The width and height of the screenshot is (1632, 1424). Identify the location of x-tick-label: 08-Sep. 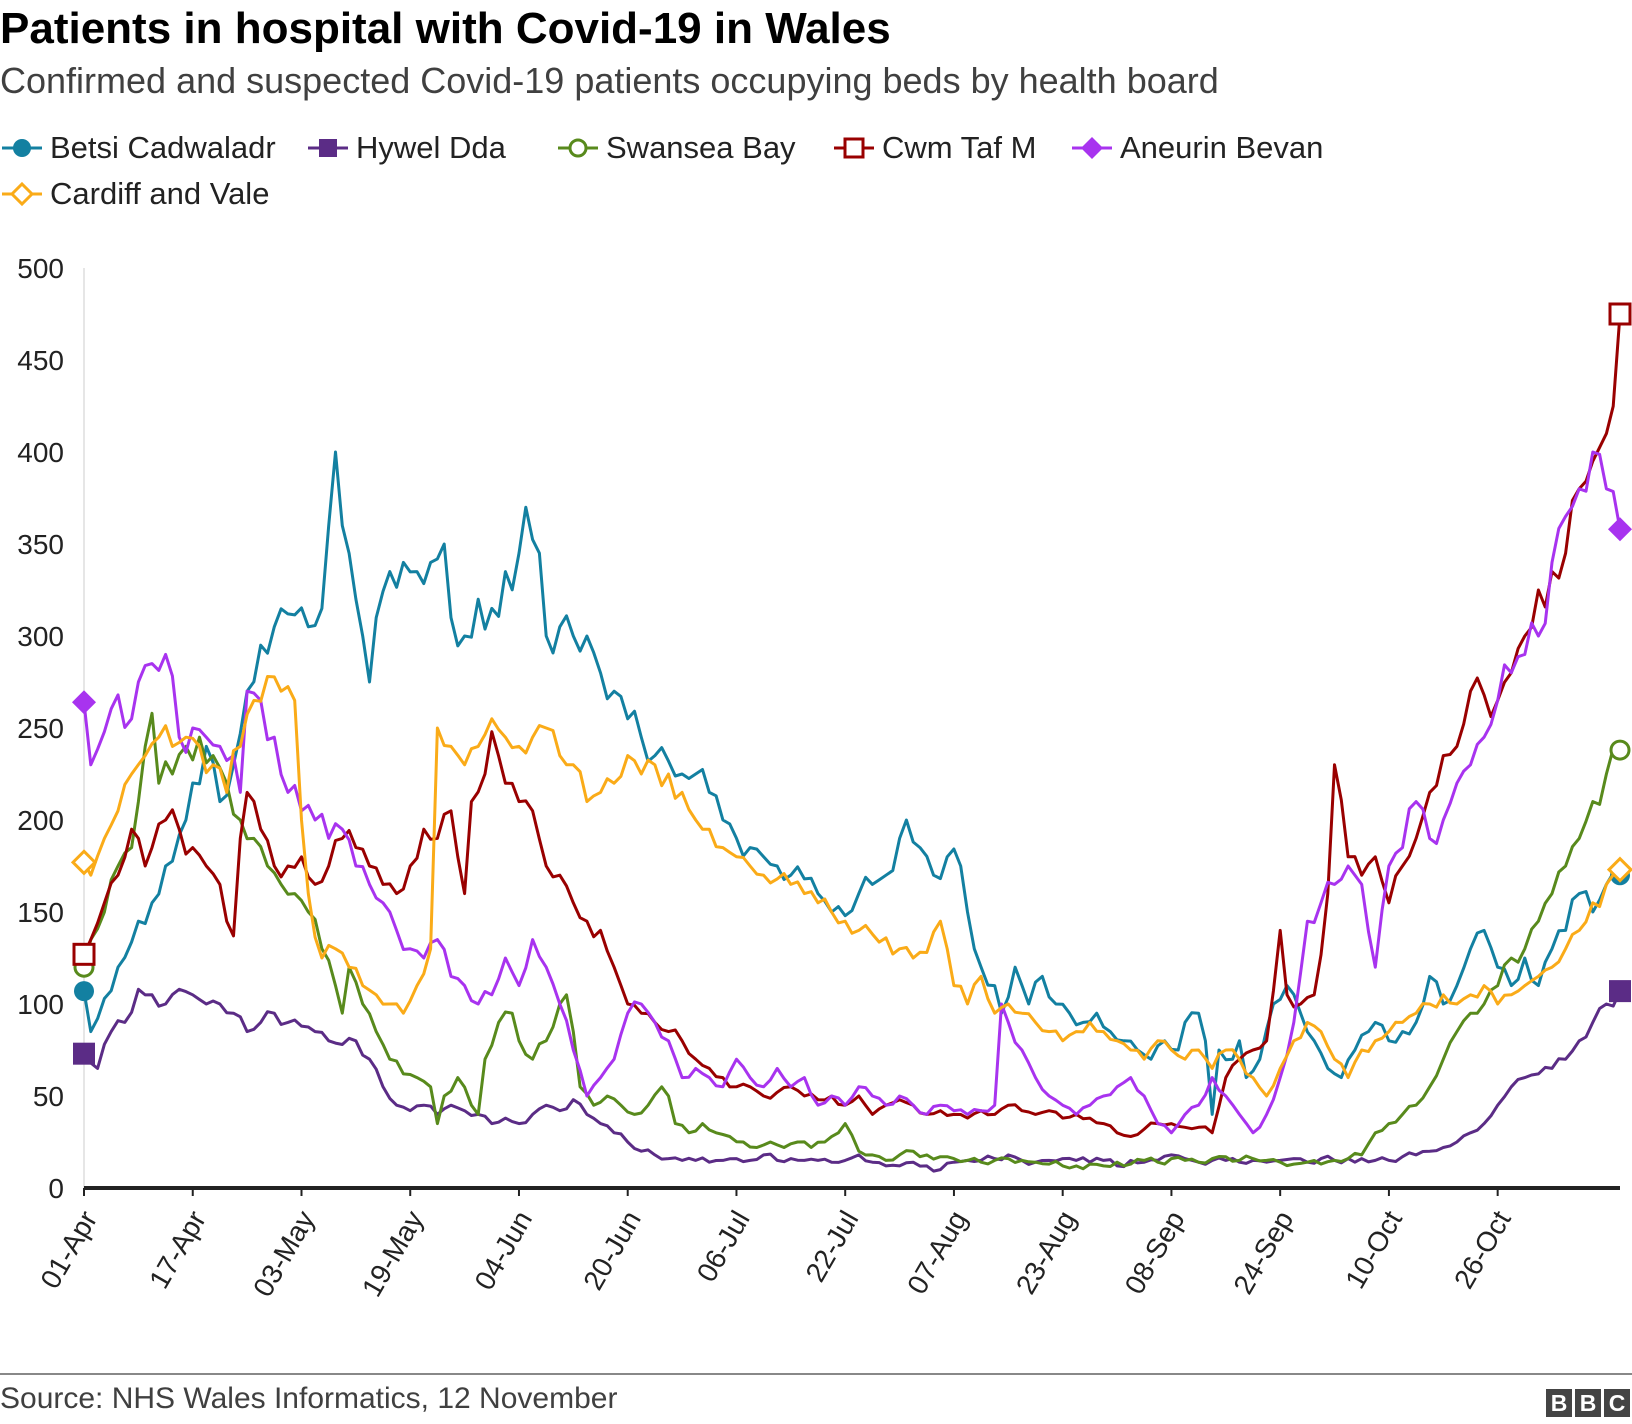
(1155, 1253).